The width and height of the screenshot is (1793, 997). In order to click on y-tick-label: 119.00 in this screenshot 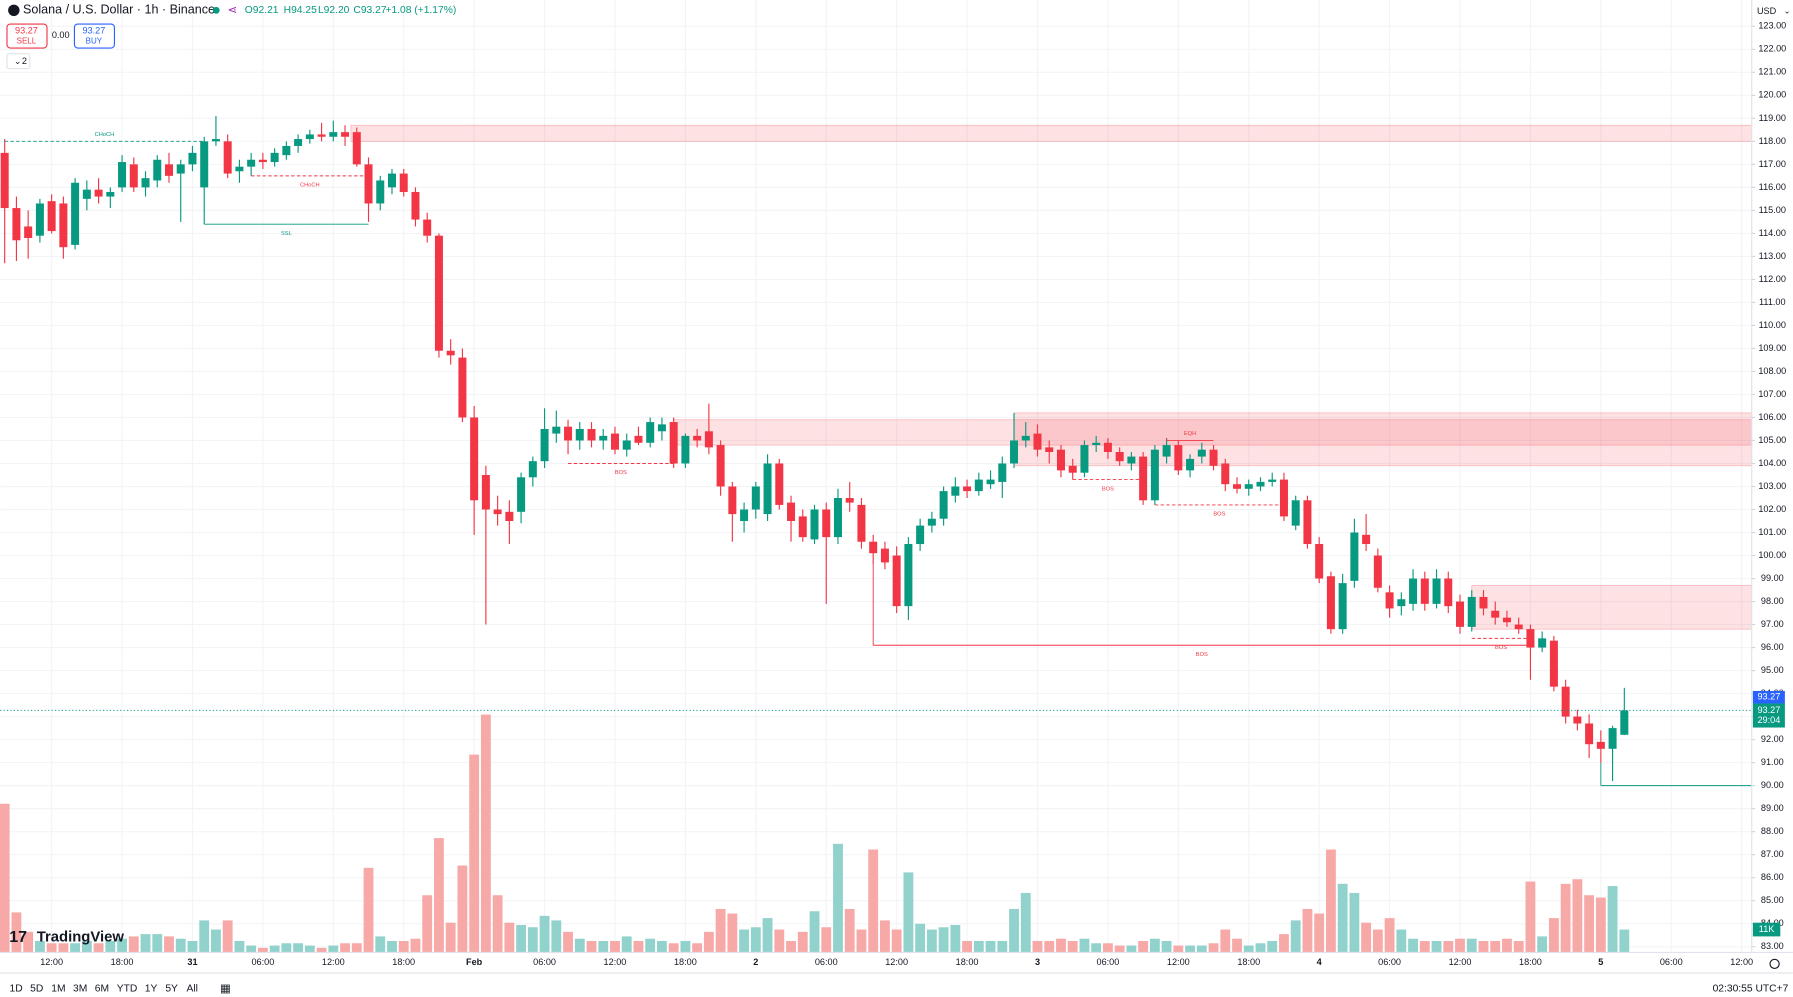, I will do `click(1772, 118)`.